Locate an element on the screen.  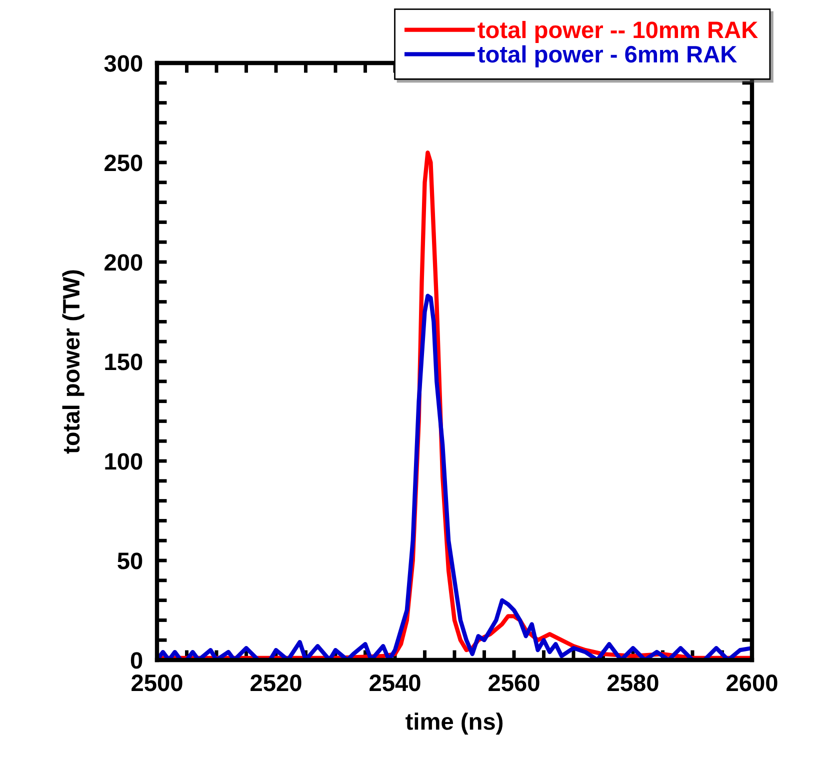
x-tick-label: 2560 is located at coordinates (514, 683).